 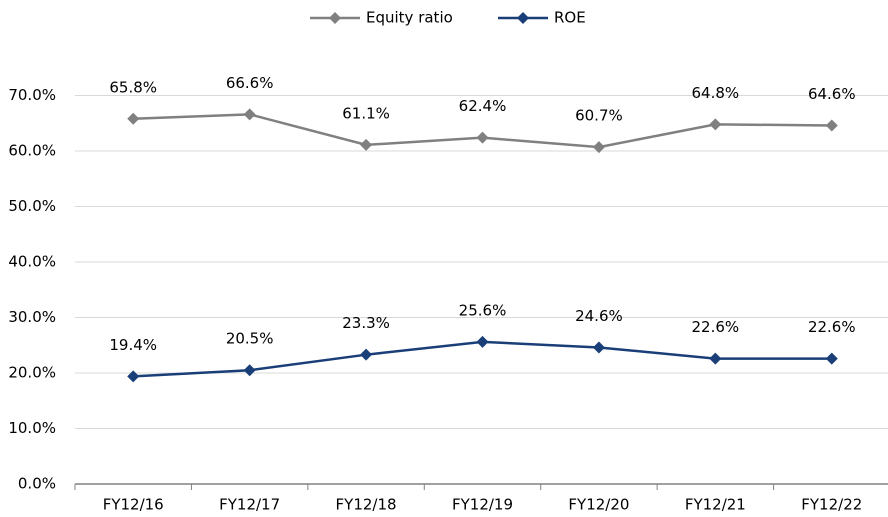 I want to click on data-label: 65.8%, so click(x=133, y=87).